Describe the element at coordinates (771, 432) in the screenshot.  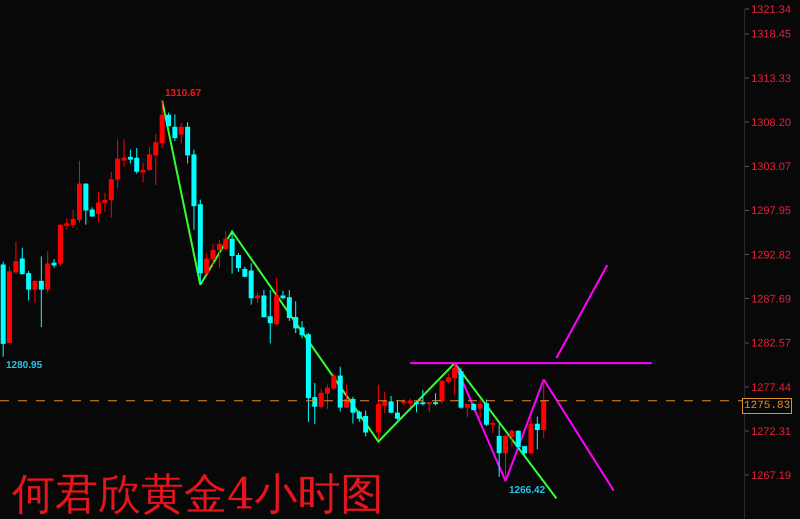
I see `y-tick-label: 1272.31` at that location.